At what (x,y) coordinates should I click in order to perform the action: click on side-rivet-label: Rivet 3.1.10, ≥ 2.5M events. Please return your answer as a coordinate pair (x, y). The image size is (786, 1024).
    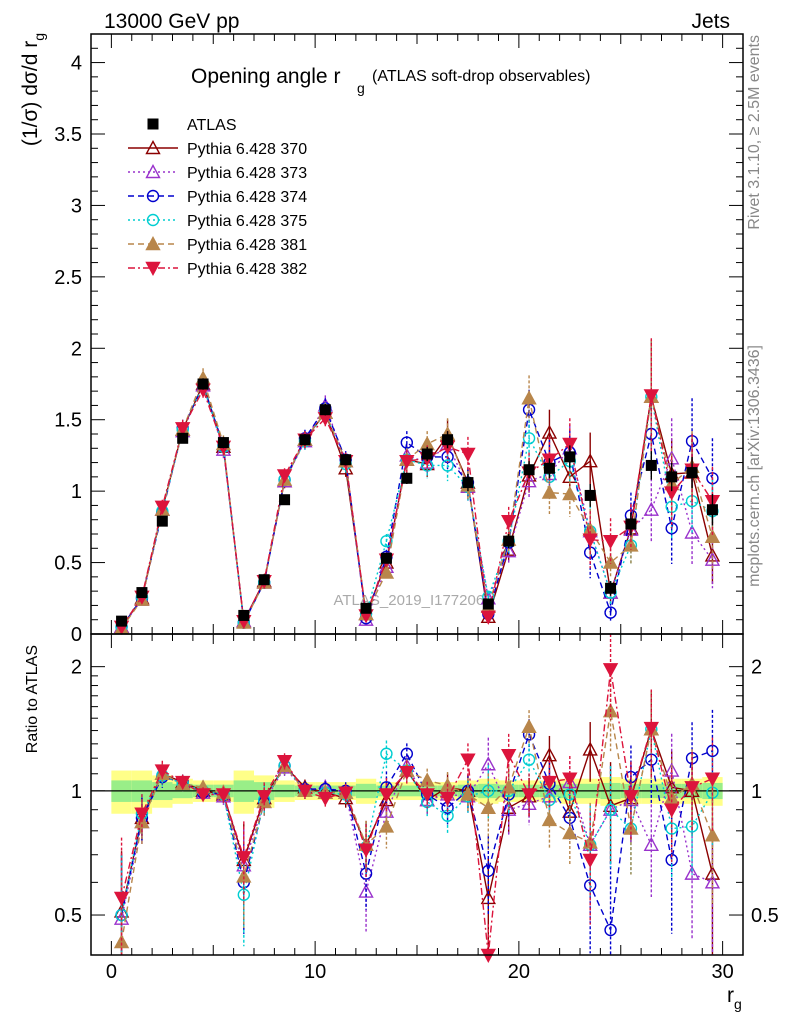
    Looking at the image, I should click on (754, 132).